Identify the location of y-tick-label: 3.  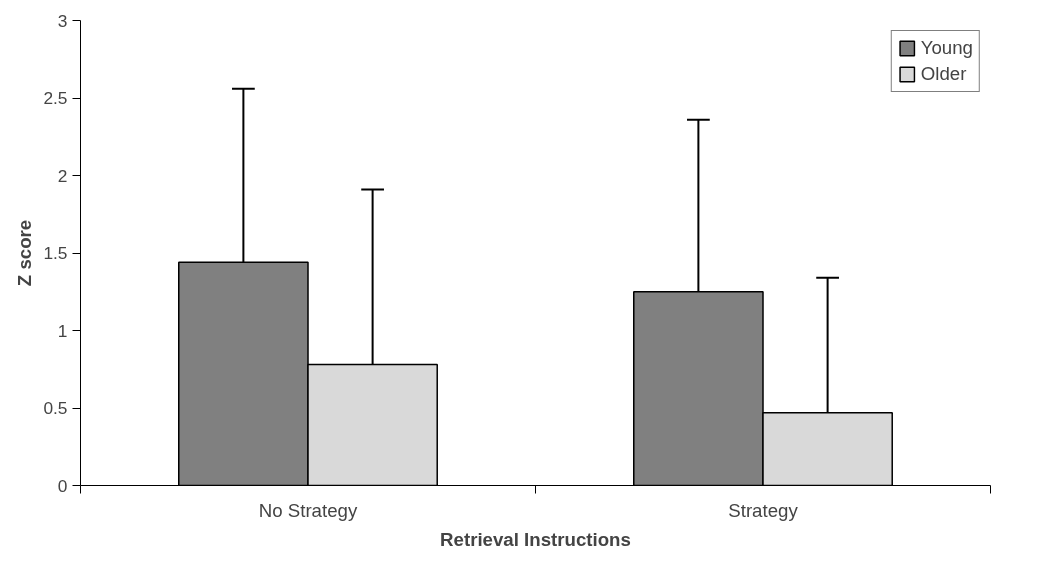
(62, 20).